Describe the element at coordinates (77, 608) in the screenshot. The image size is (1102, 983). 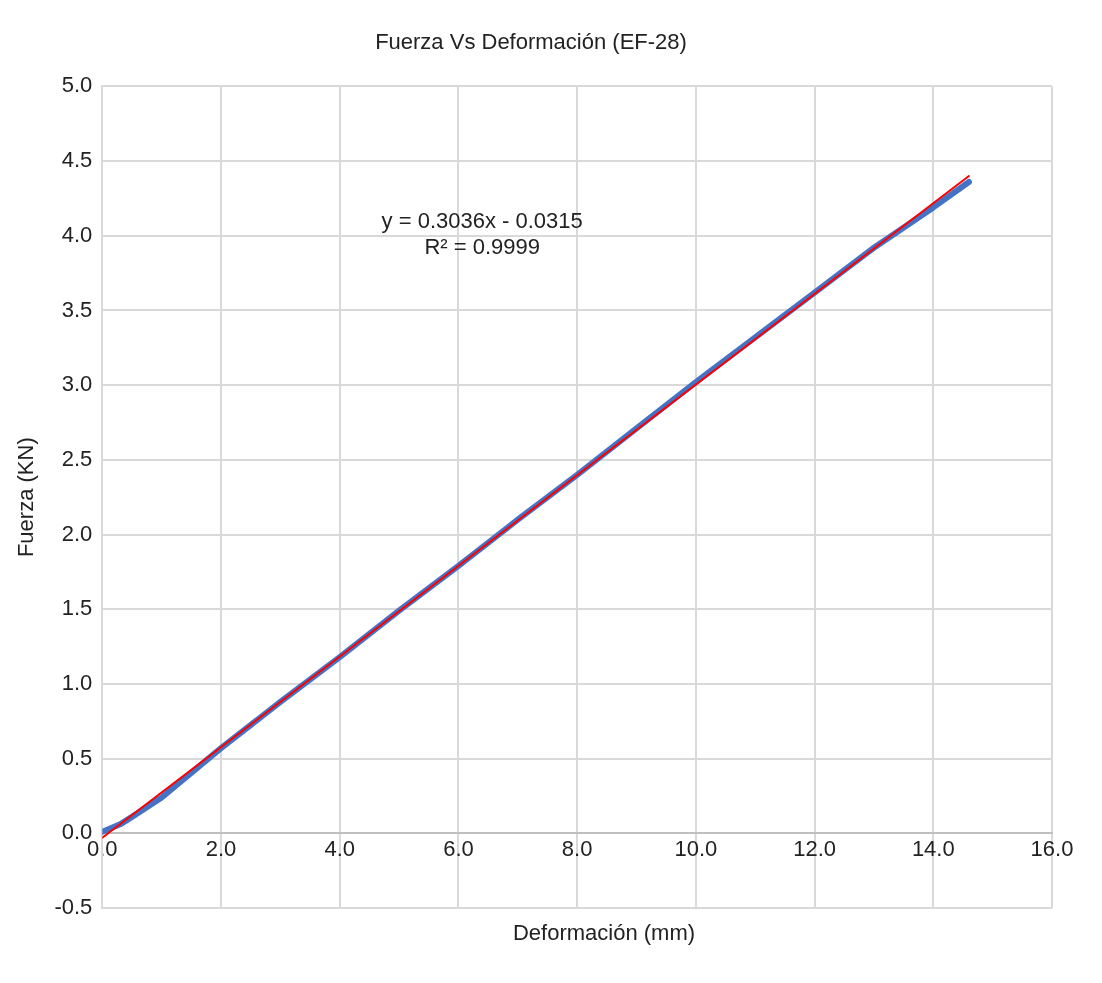
I see `y-tick-label: 1.5` at that location.